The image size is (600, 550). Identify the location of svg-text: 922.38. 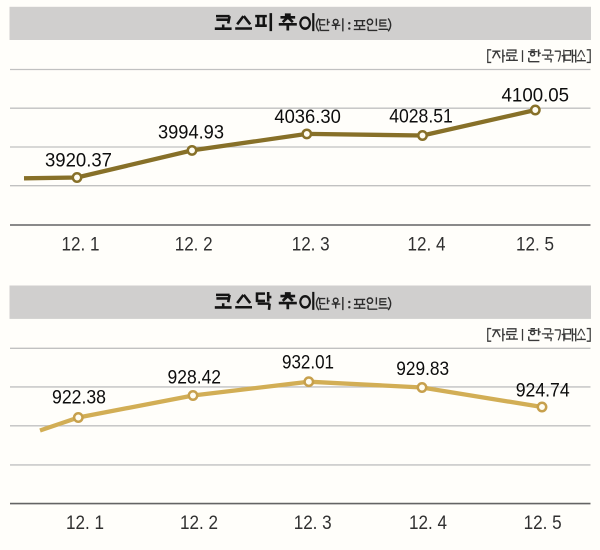
(79, 398).